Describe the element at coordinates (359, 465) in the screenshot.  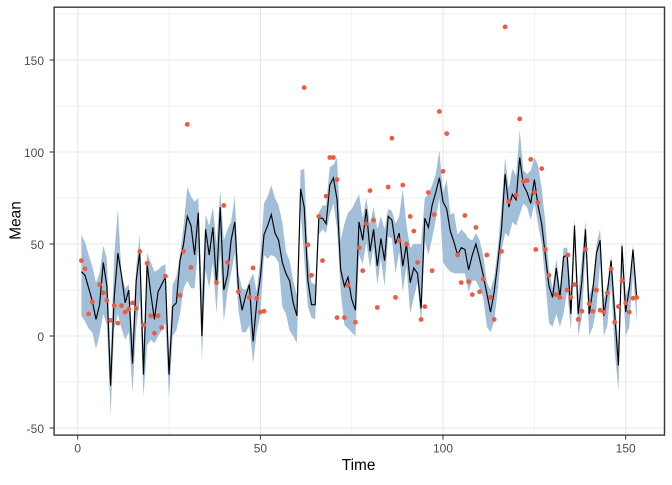
I see `svg-text: Time` at that location.